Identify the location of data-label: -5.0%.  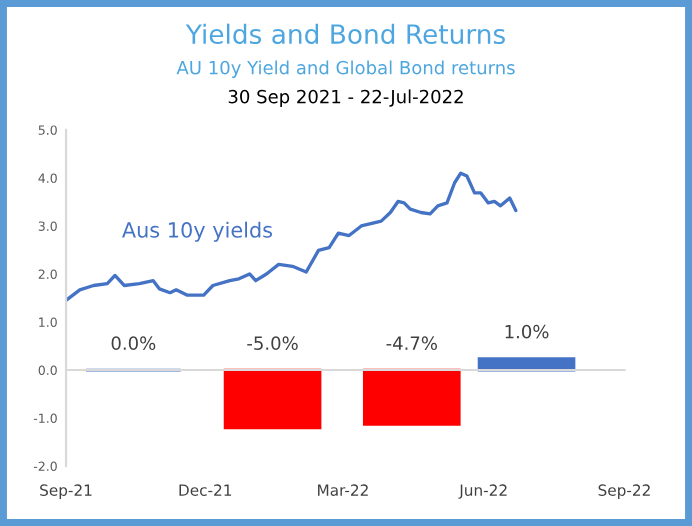
(272, 343).